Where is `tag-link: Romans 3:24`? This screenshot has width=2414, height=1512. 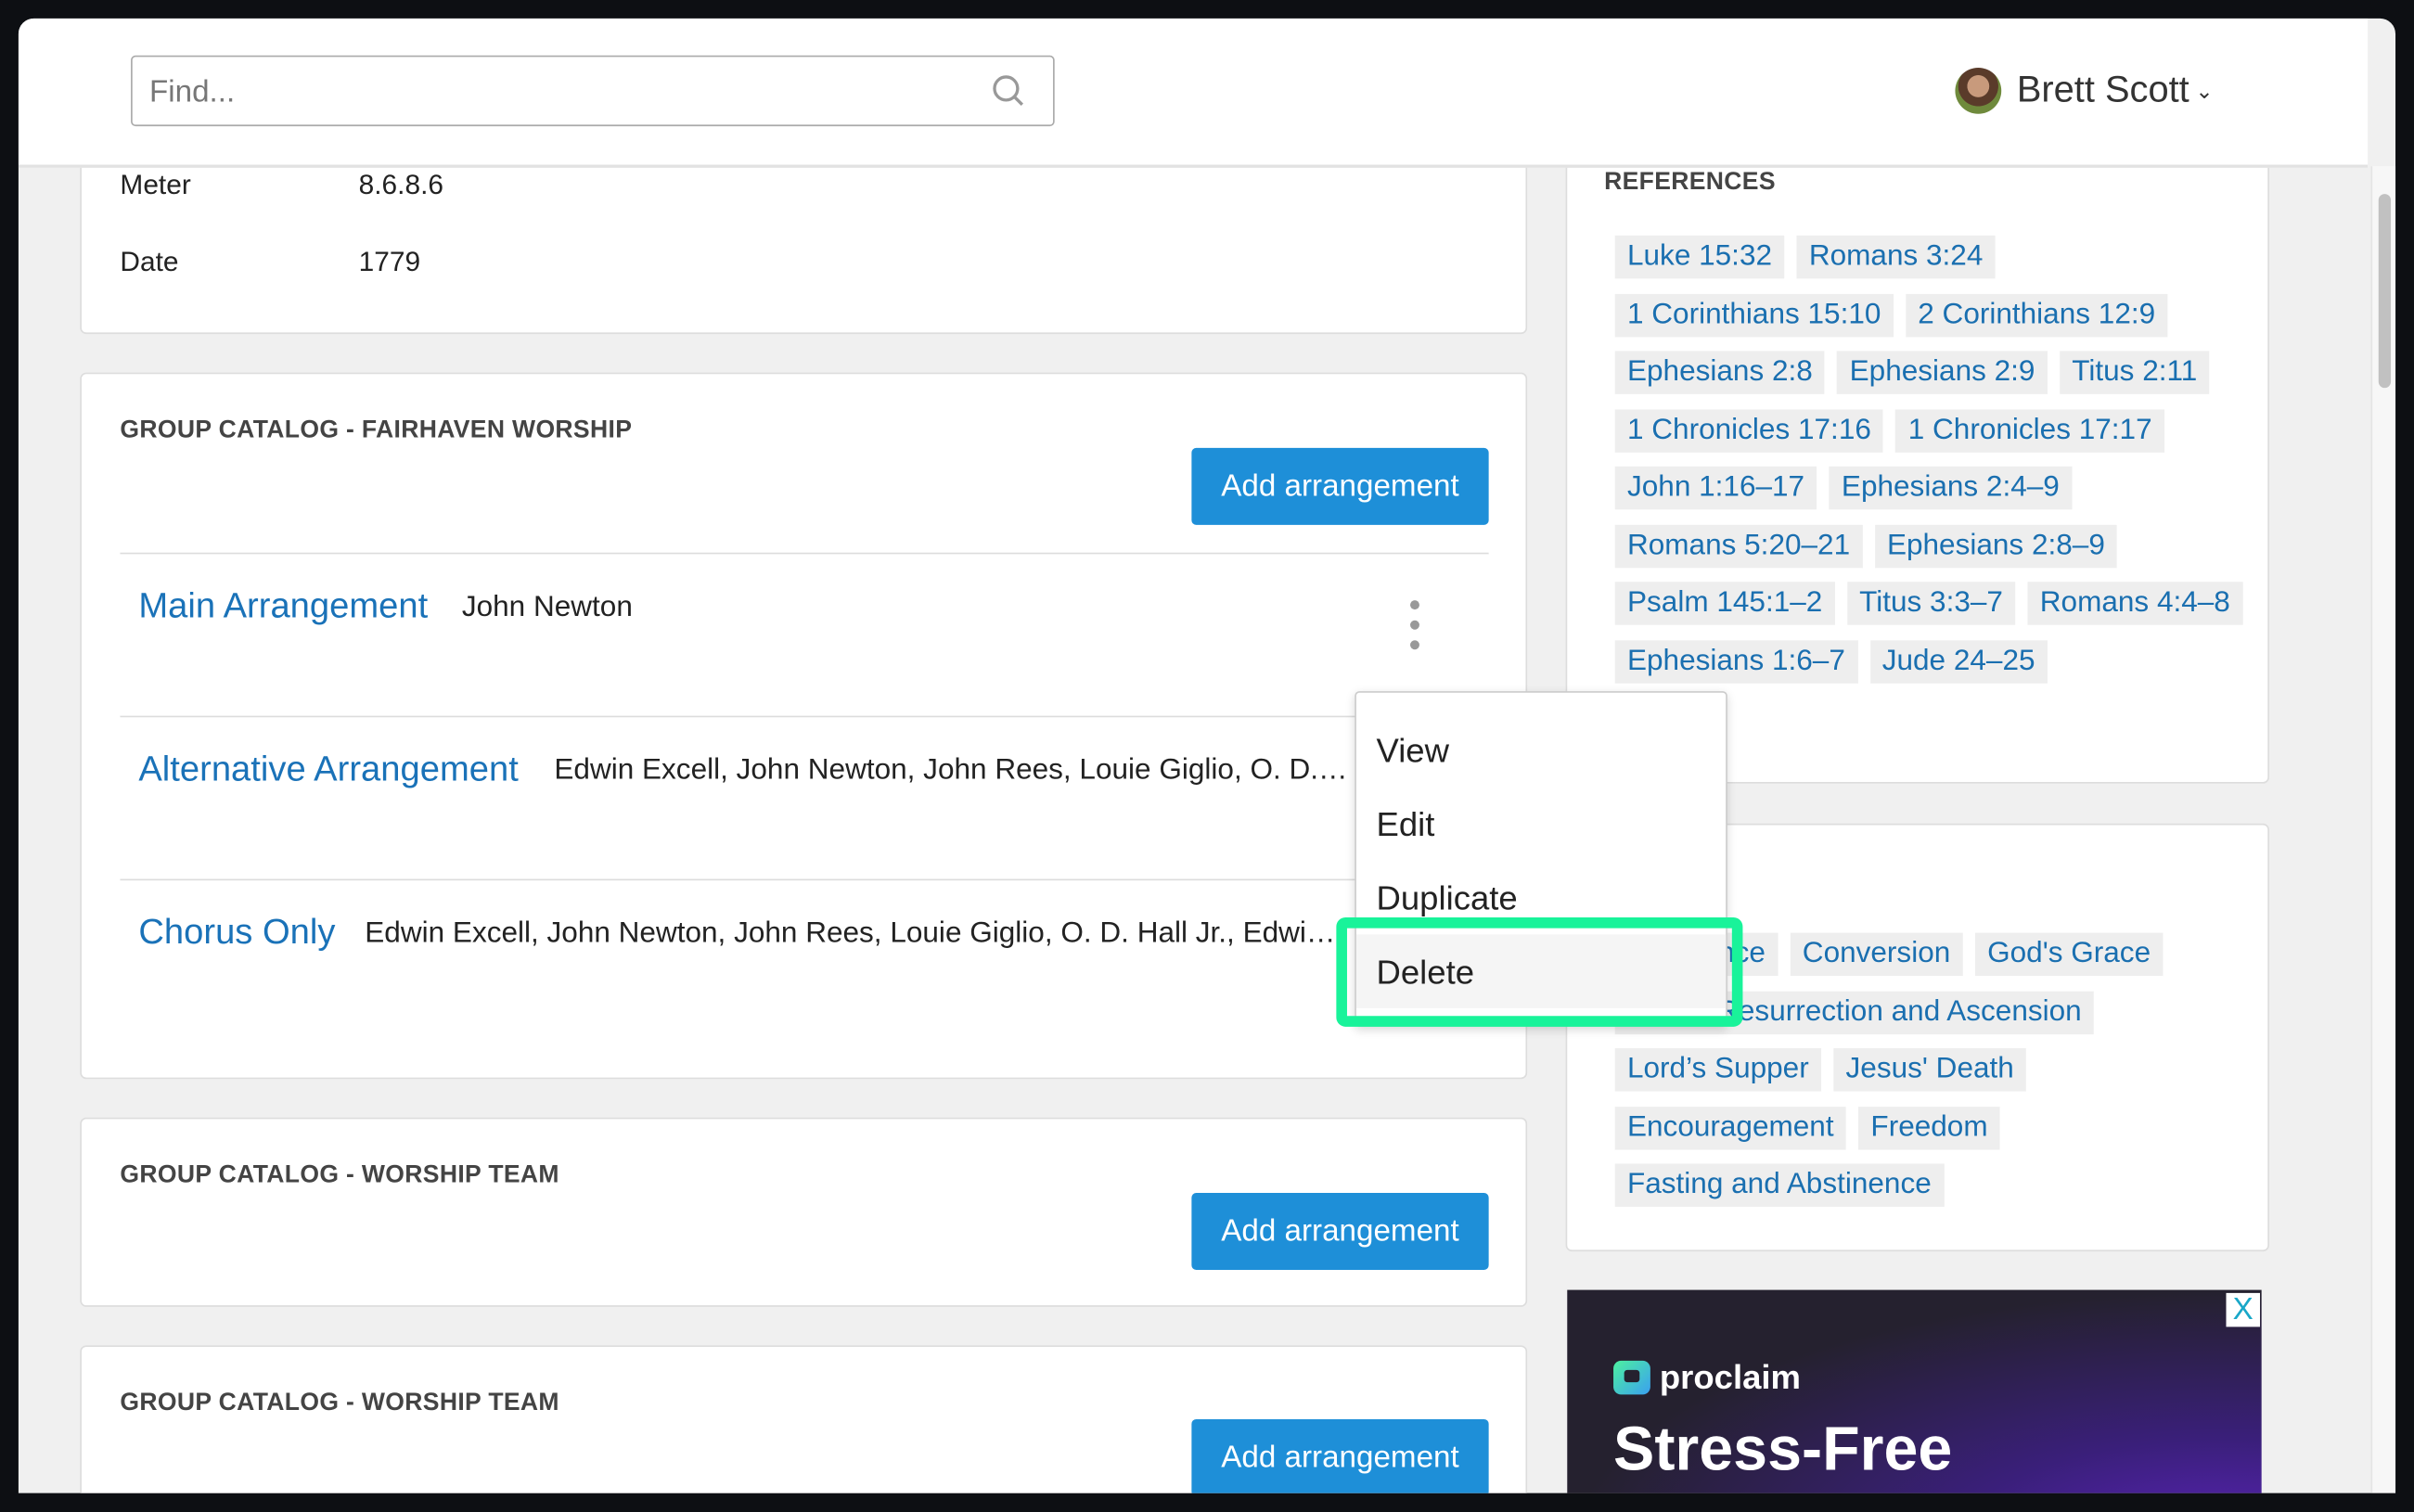
tag-link: Romans 3:24 is located at coordinates (1896, 257).